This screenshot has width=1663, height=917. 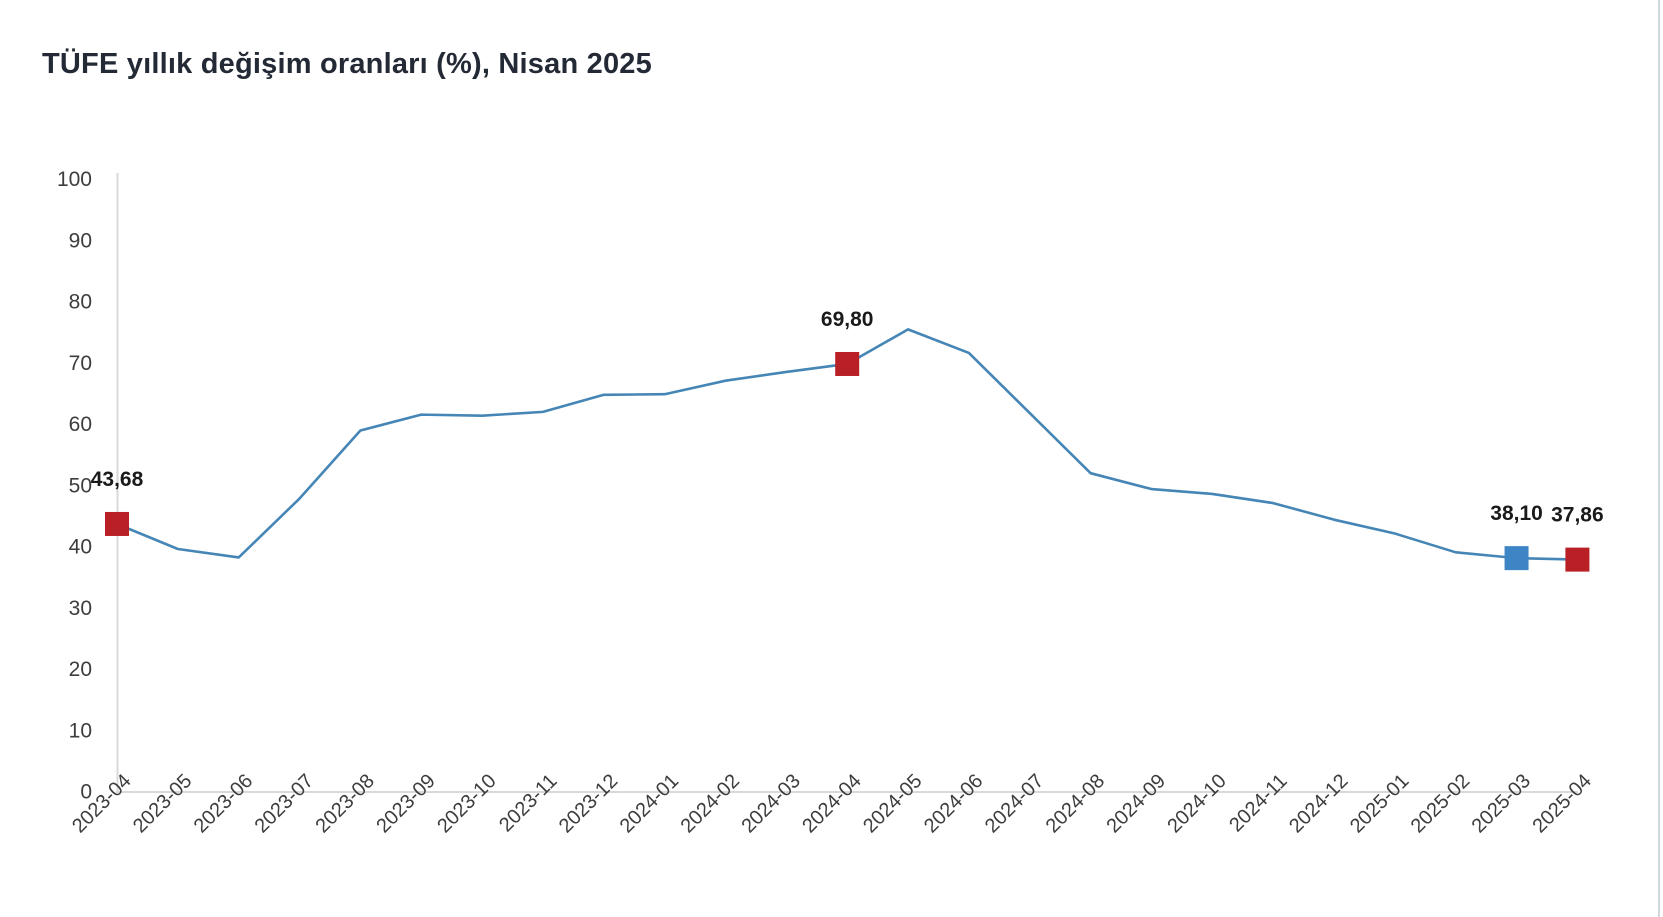 What do you see at coordinates (117, 479) in the screenshot?
I see `data-label-2023-04: 43,68` at bounding box center [117, 479].